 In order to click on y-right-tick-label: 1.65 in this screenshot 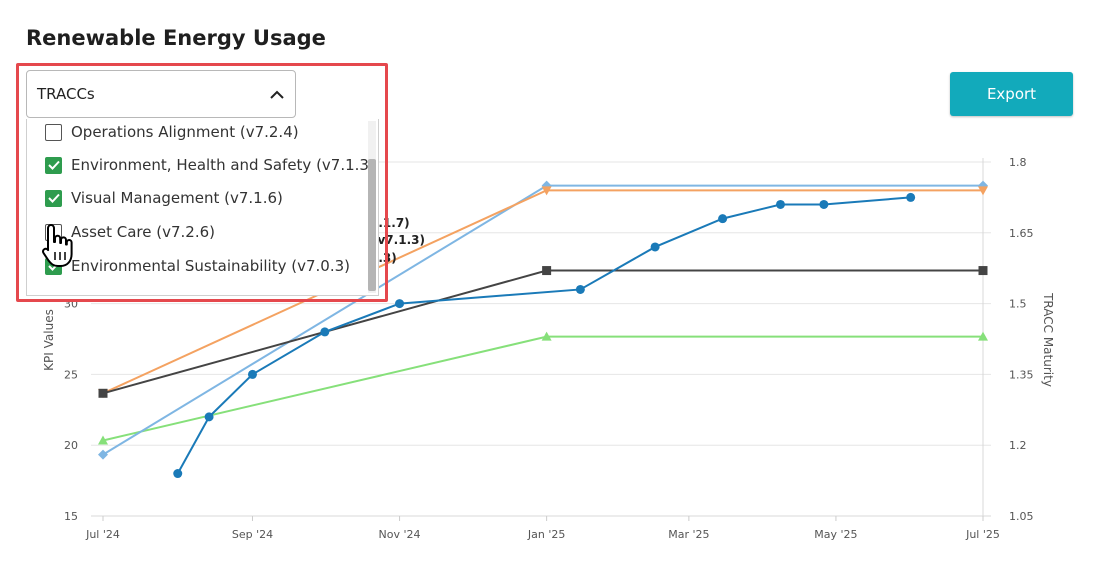, I will do `click(1021, 233)`.